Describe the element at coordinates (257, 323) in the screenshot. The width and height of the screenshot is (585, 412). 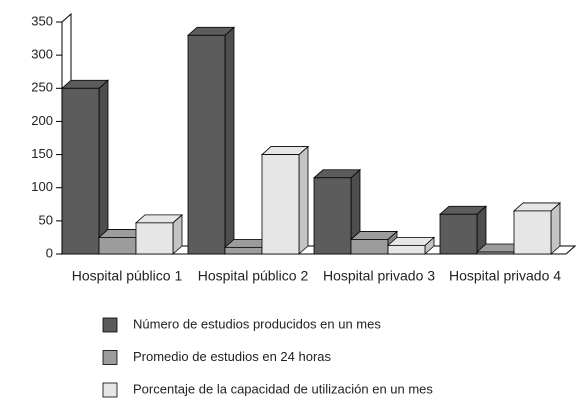
I see `legend-label: Número de estudios producidos en un mes` at that location.